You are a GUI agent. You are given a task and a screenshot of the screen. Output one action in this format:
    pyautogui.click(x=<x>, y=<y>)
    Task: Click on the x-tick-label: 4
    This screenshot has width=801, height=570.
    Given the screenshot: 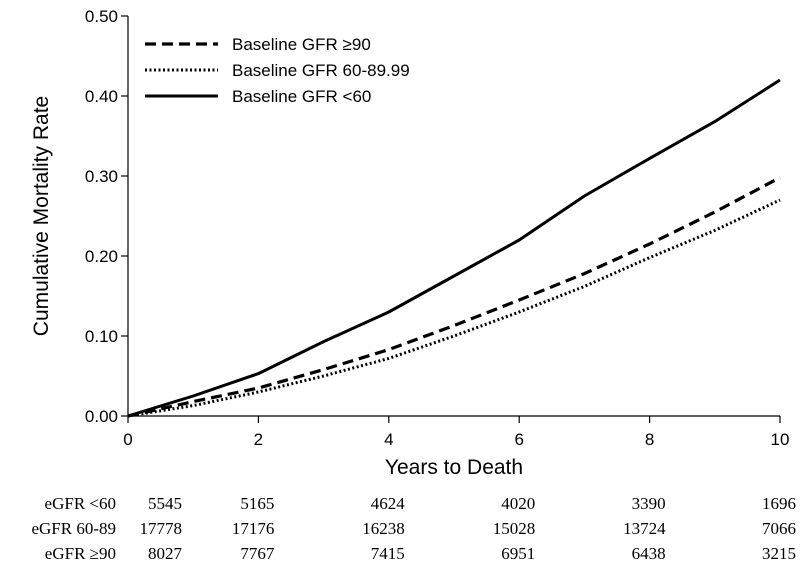 What is the action you would take?
    pyautogui.click(x=388, y=439)
    